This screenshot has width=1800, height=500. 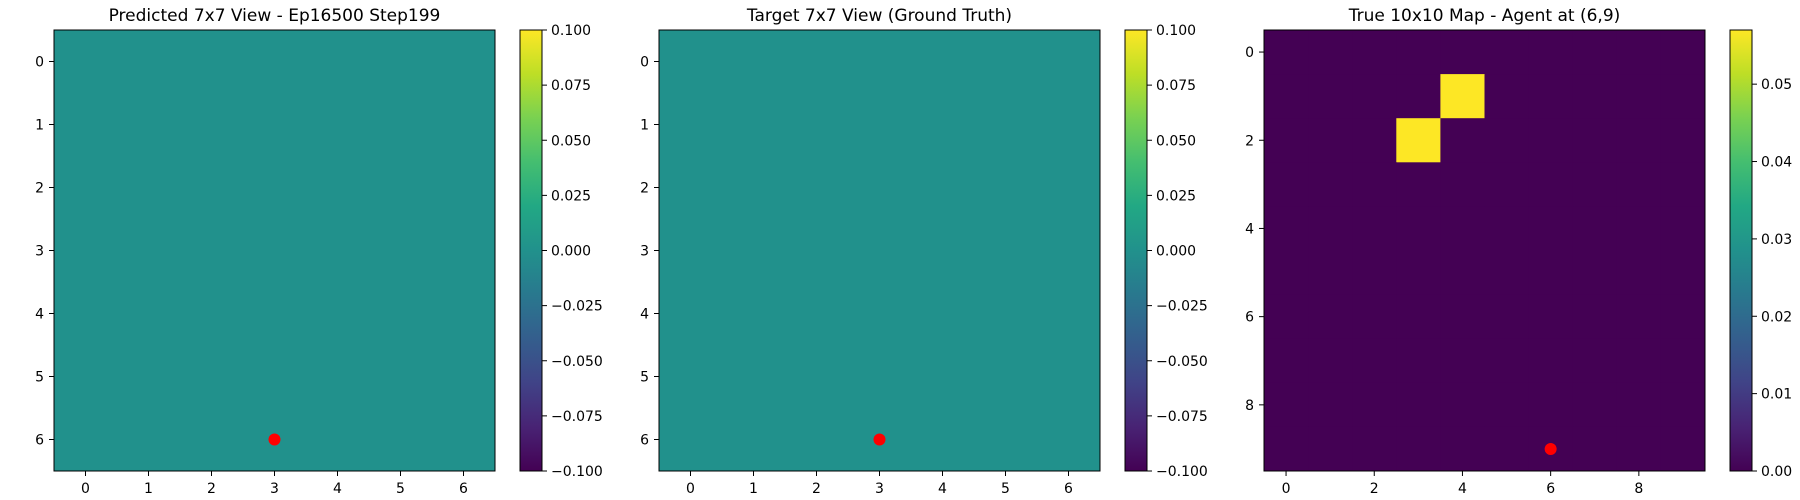 What do you see at coordinates (942, 489) in the screenshot?
I see `x-tick-label: 4` at bounding box center [942, 489].